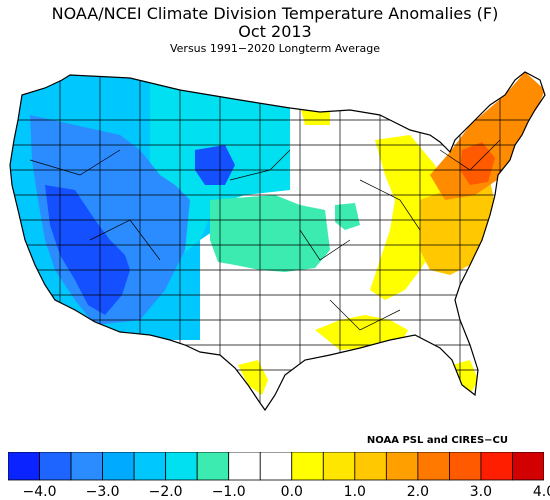 The image size is (550, 500). What do you see at coordinates (315, 115) in the screenshot?
I see `northern-yellow-region` at bounding box center [315, 115].